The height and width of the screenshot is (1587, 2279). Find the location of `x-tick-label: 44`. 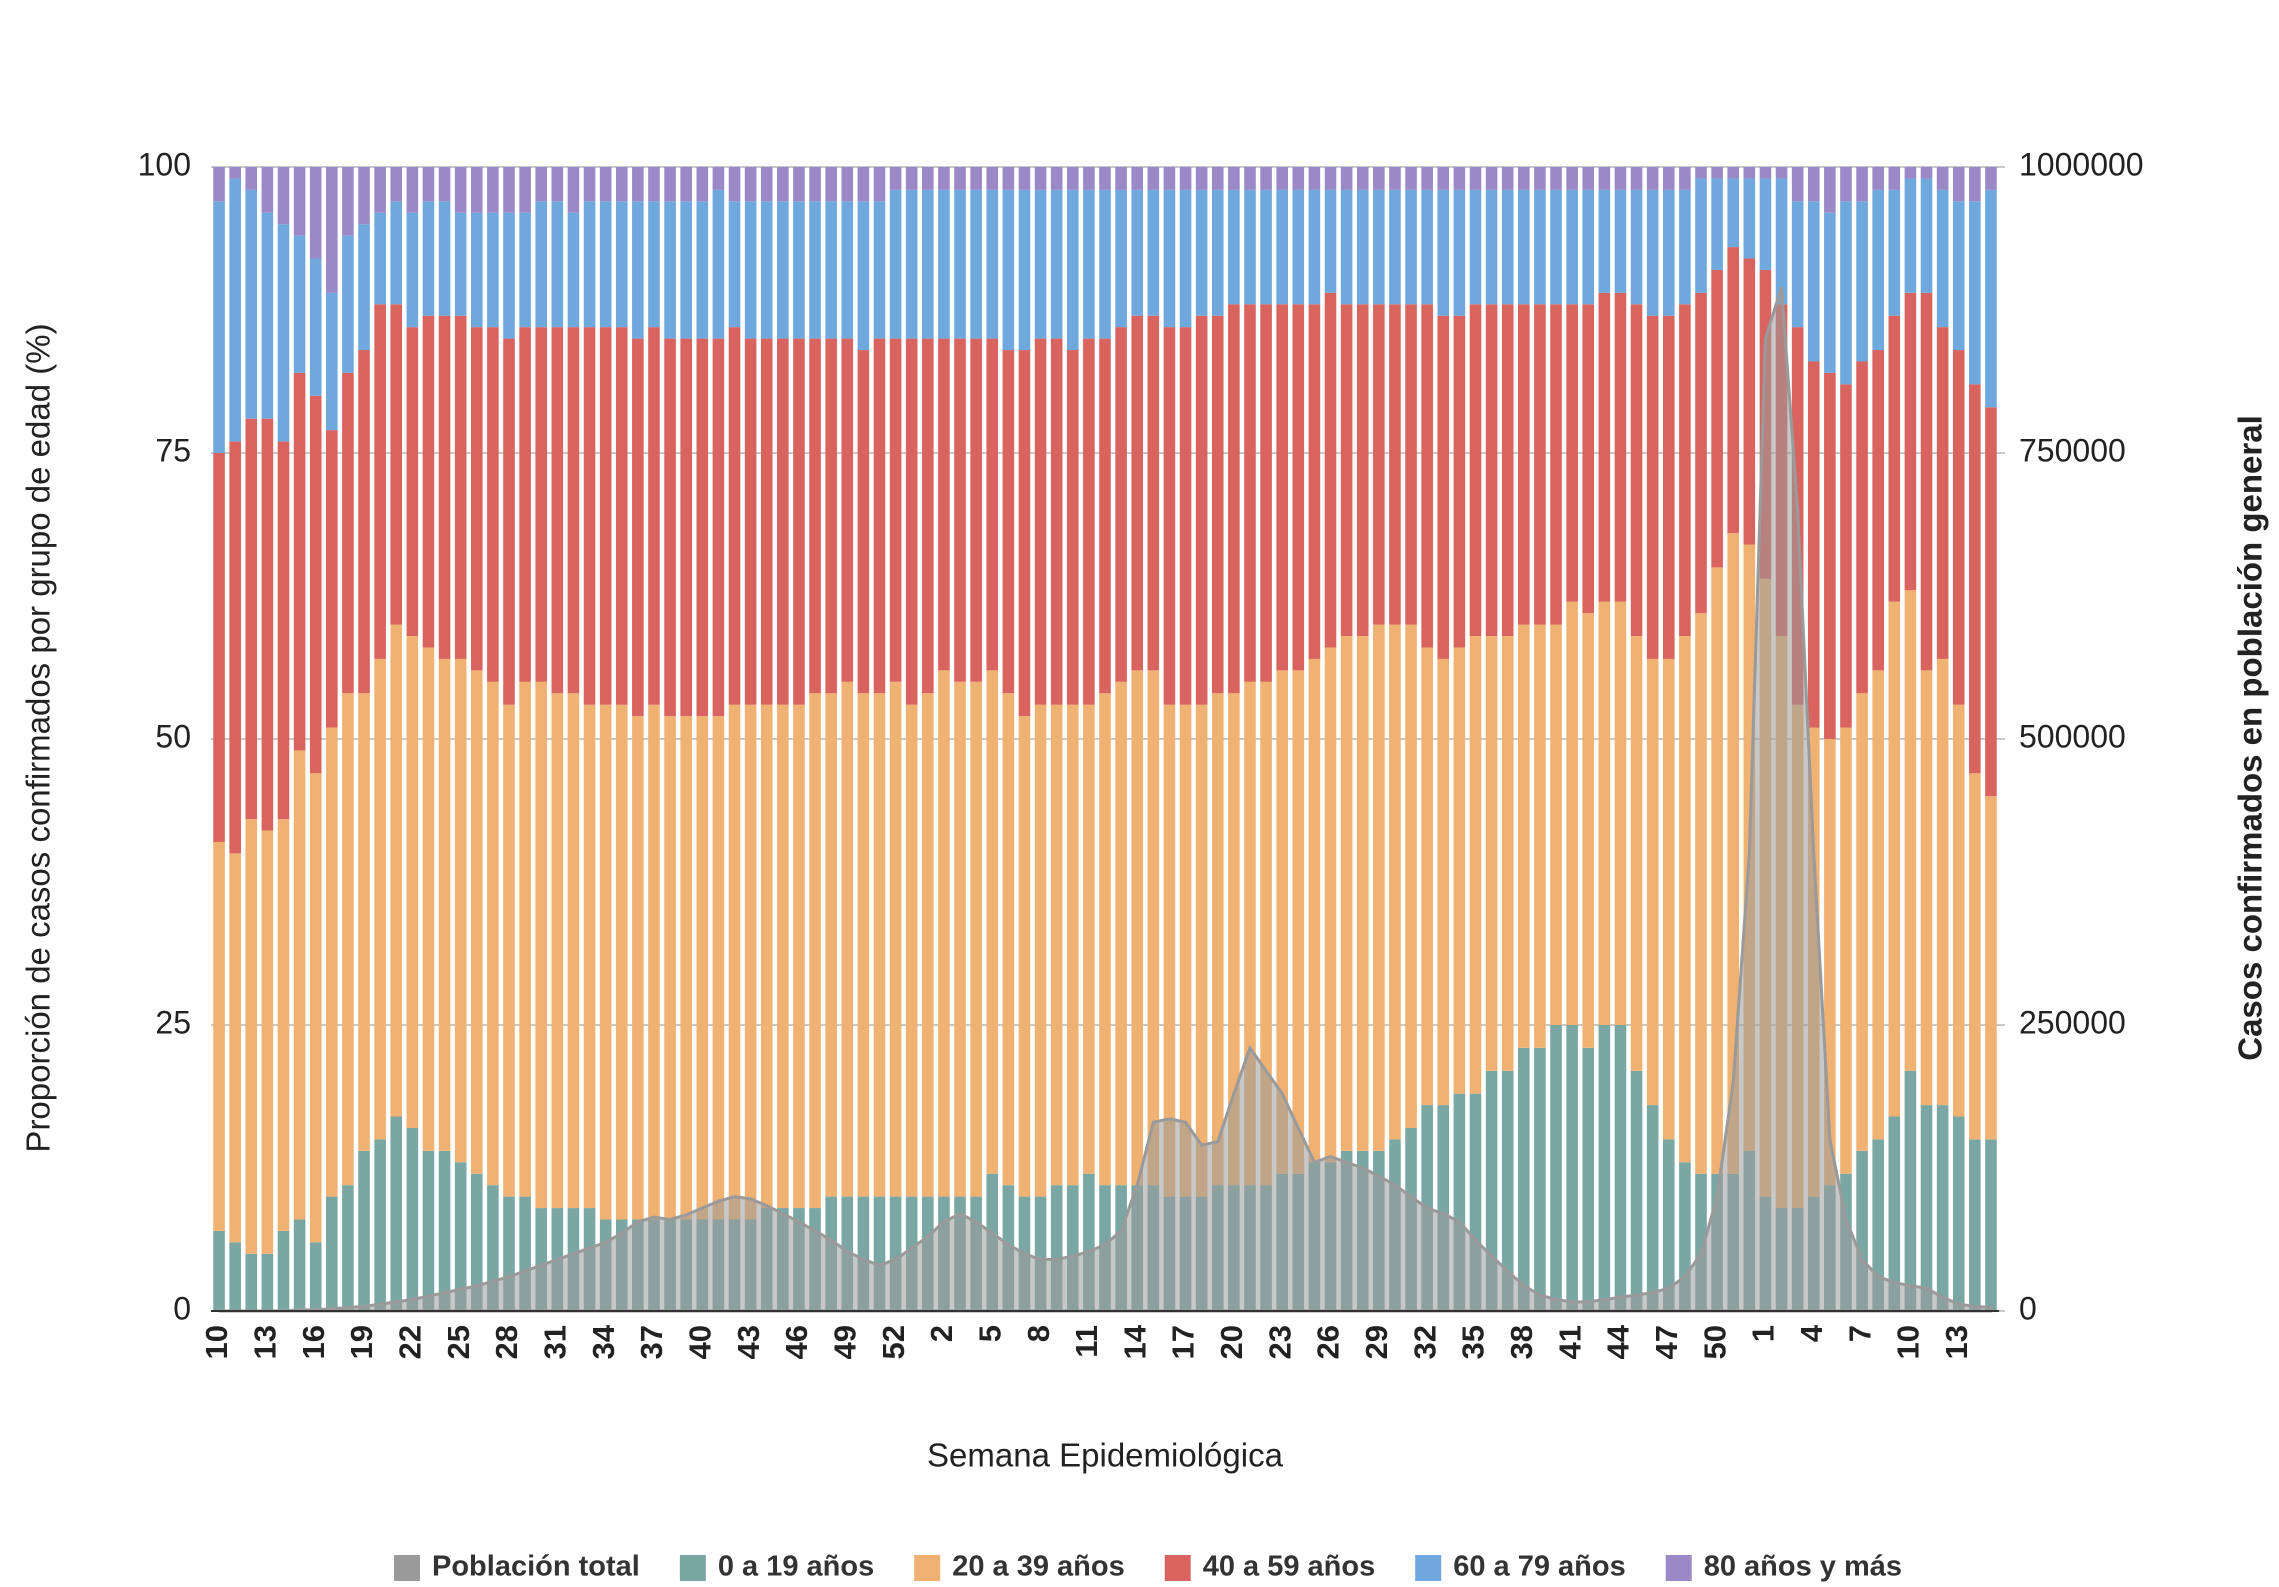

x-tick-label: 44 is located at coordinates (1618, 1341).